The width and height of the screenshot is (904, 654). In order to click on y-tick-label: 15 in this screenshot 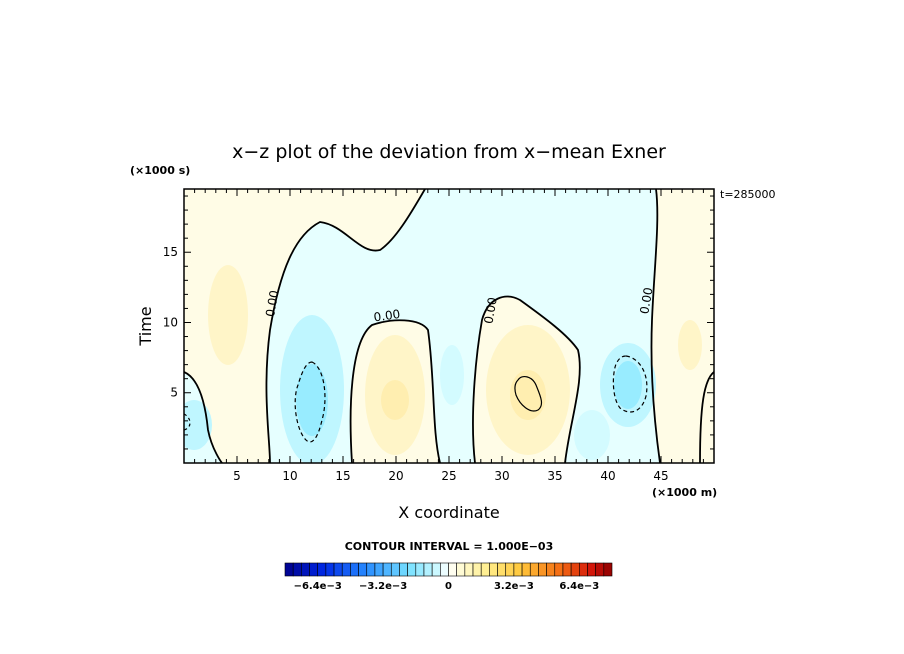, I will do `click(170, 252)`.